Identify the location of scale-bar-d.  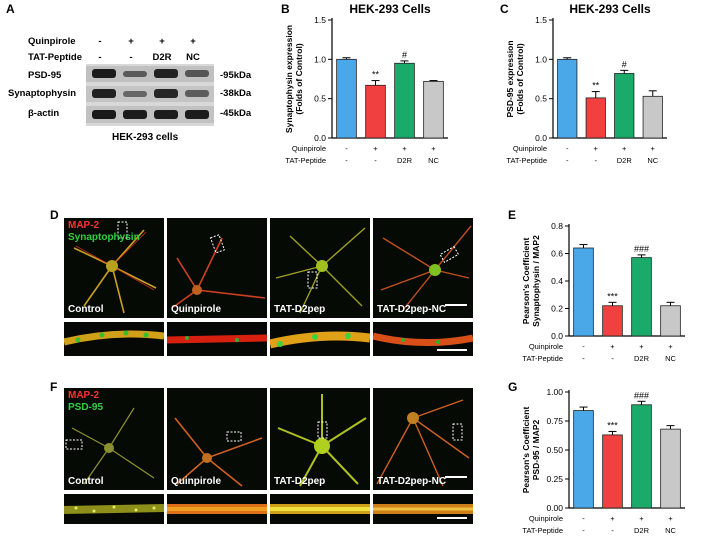
(456, 305).